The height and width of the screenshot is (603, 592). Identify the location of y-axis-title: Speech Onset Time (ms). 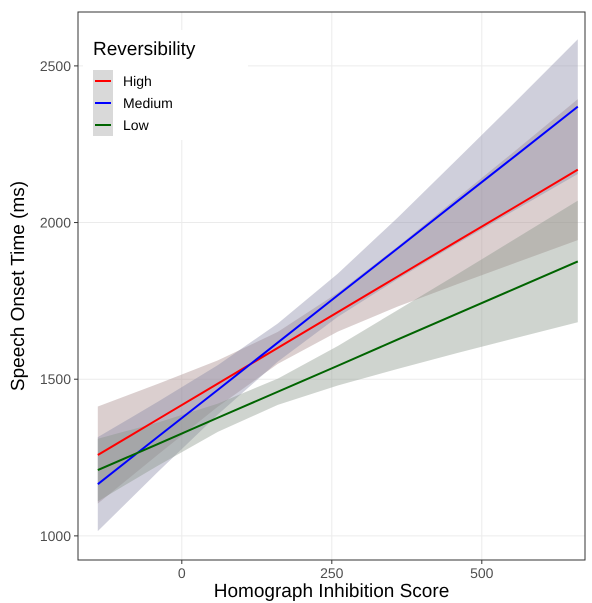
(18, 286).